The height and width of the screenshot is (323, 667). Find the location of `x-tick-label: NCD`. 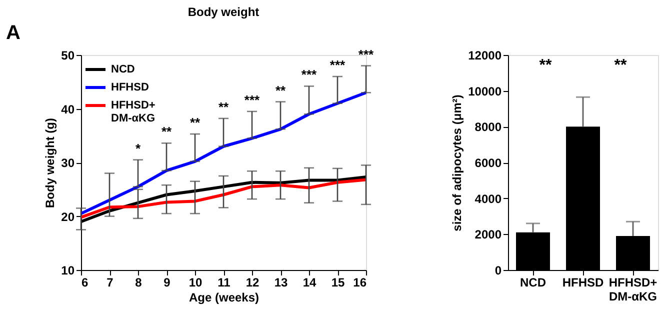

x-tick-label: NCD is located at coordinates (533, 283).